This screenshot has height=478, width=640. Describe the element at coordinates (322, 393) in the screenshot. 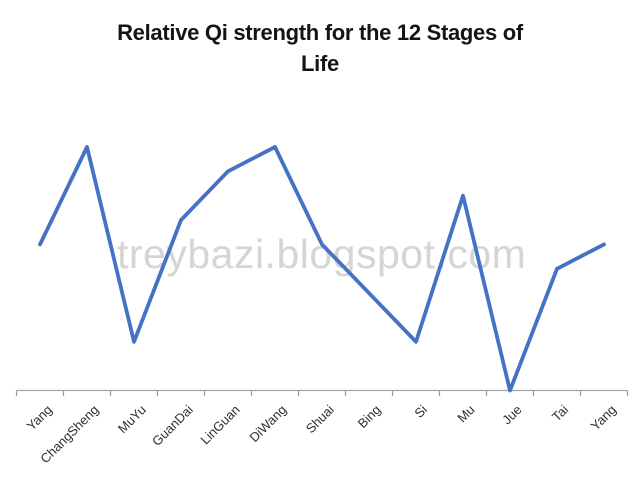

I see `x-axis-ticks` at that location.